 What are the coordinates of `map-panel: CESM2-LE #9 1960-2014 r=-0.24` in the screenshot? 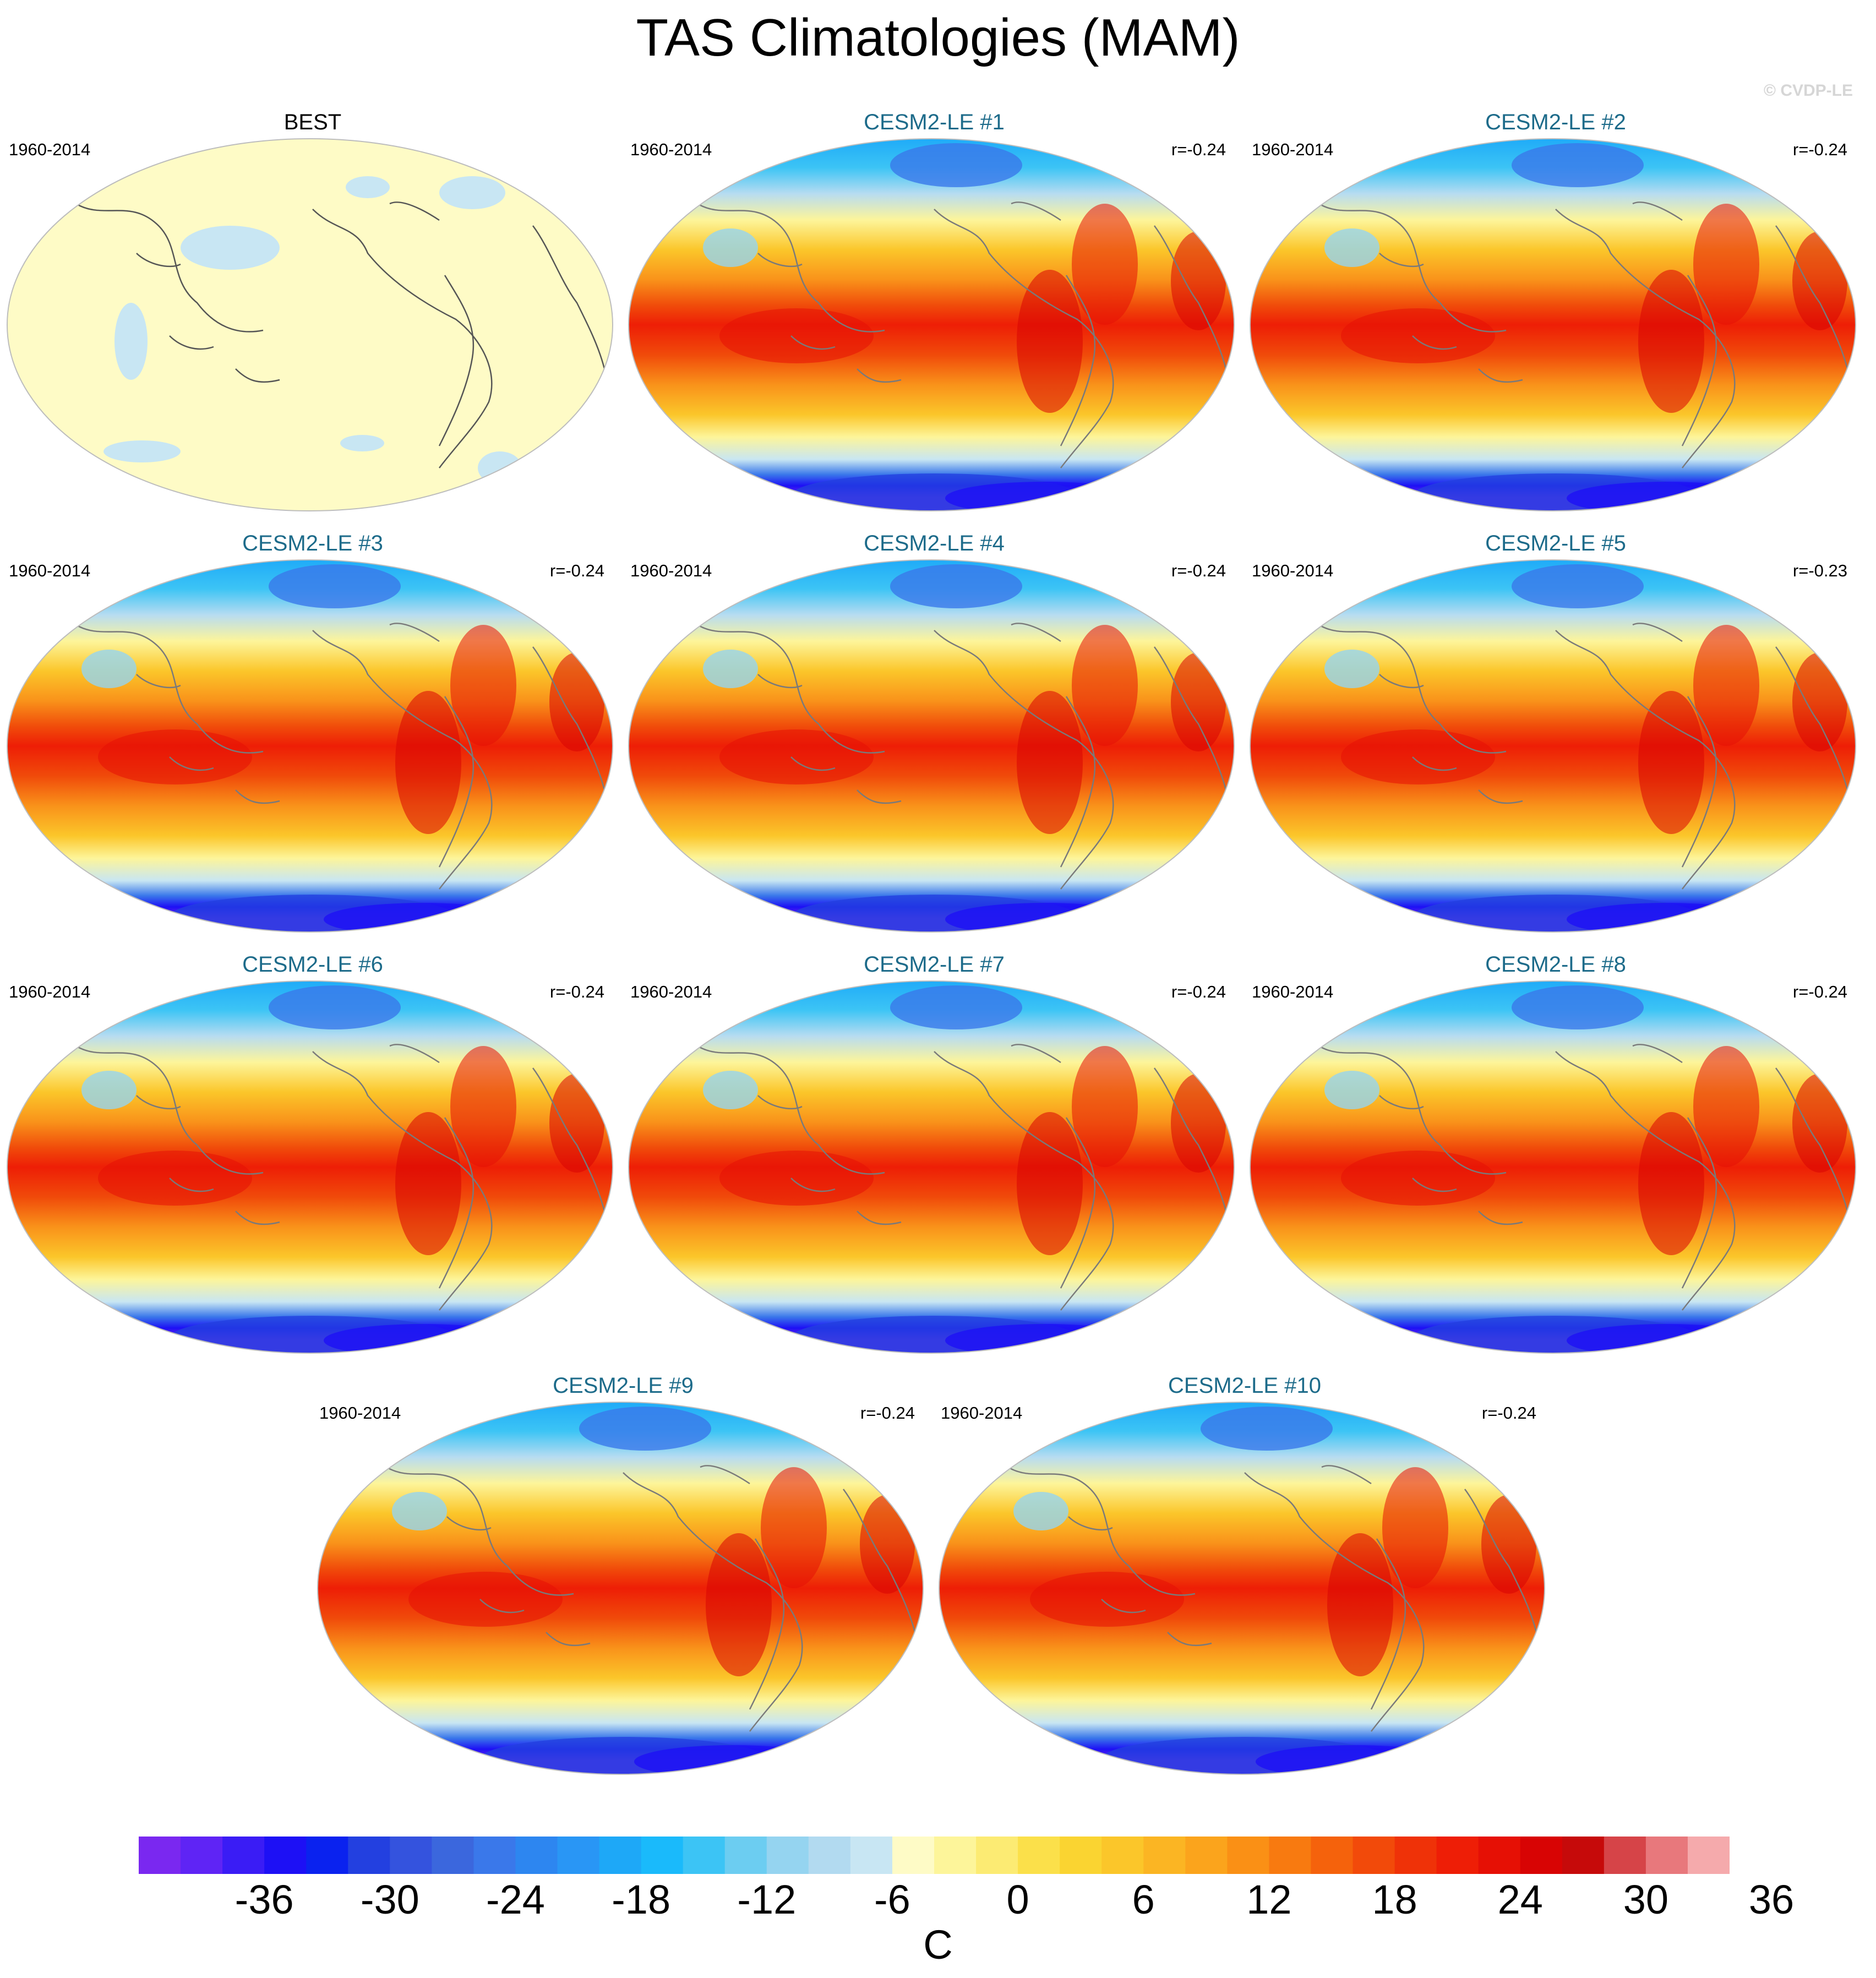 It's located at (623, 1574).